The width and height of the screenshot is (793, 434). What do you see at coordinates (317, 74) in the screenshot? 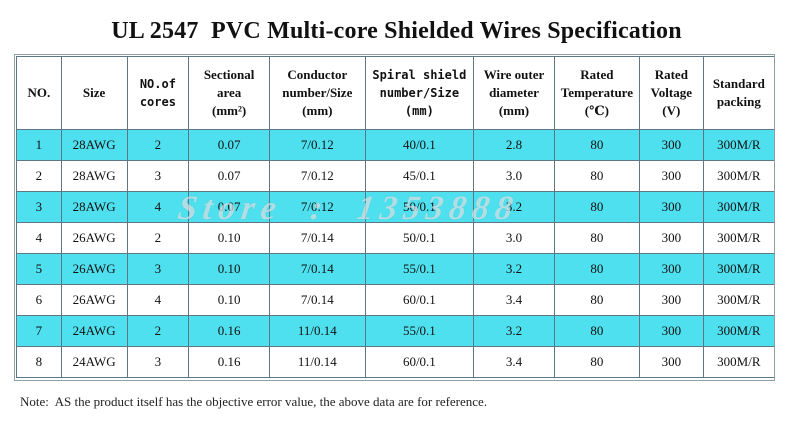
I see `header-line: Conductor` at bounding box center [317, 74].